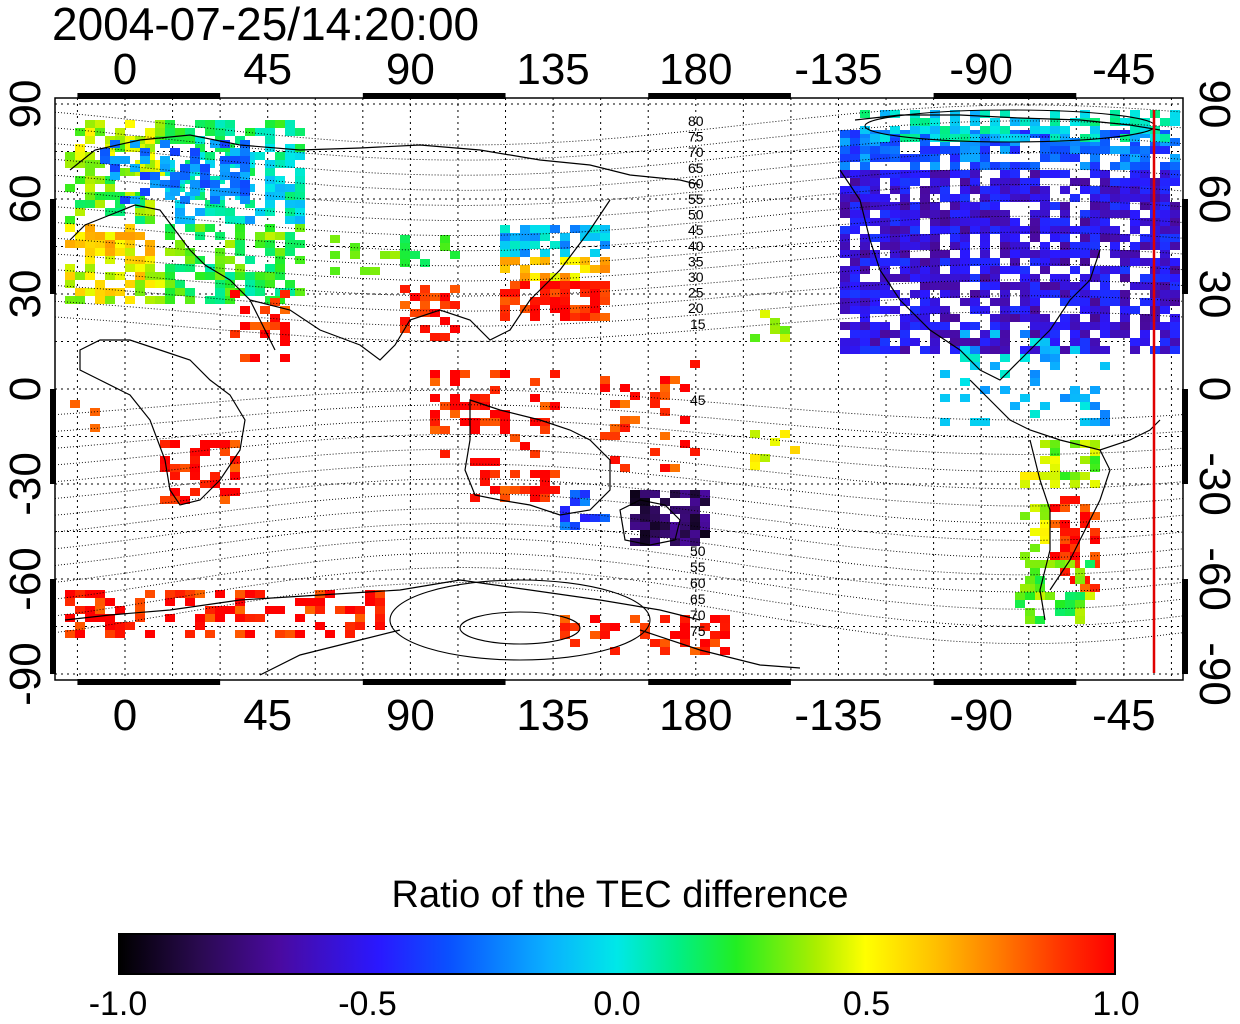 The width and height of the screenshot is (1240, 1024). What do you see at coordinates (1080, 520) in the screenshot?
I see `coastline` at bounding box center [1080, 520].